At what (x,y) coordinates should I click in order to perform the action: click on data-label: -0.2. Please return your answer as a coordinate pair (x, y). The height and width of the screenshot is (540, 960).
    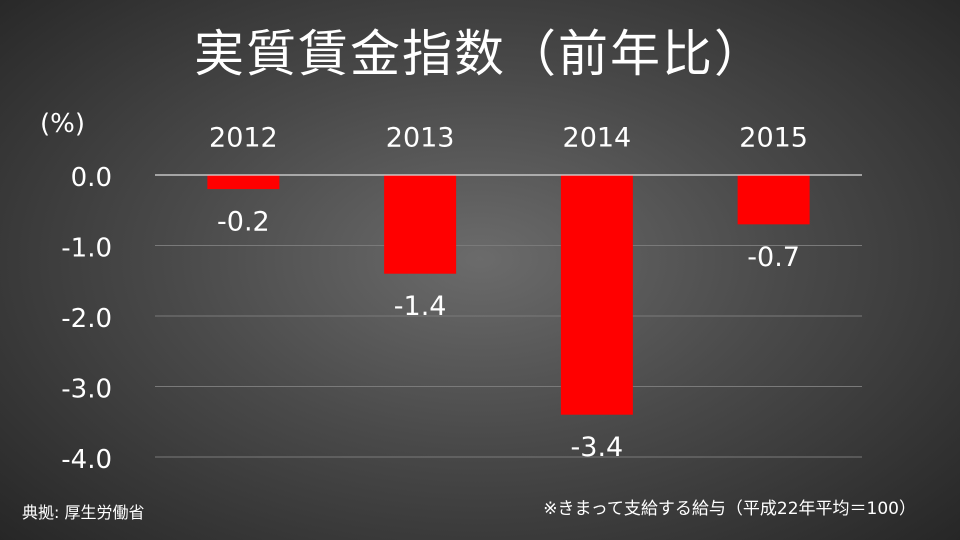
    Looking at the image, I should click on (243, 222).